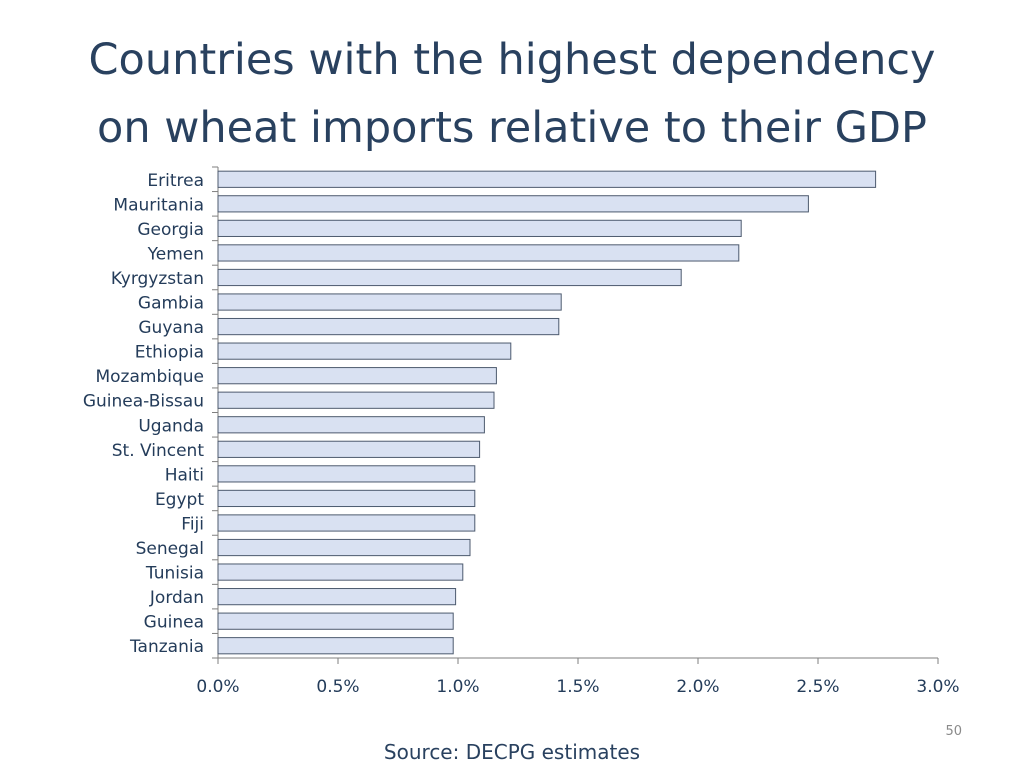 The height and width of the screenshot is (768, 1024). I want to click on x-tick-label: 2.5%, so click(817, 687).